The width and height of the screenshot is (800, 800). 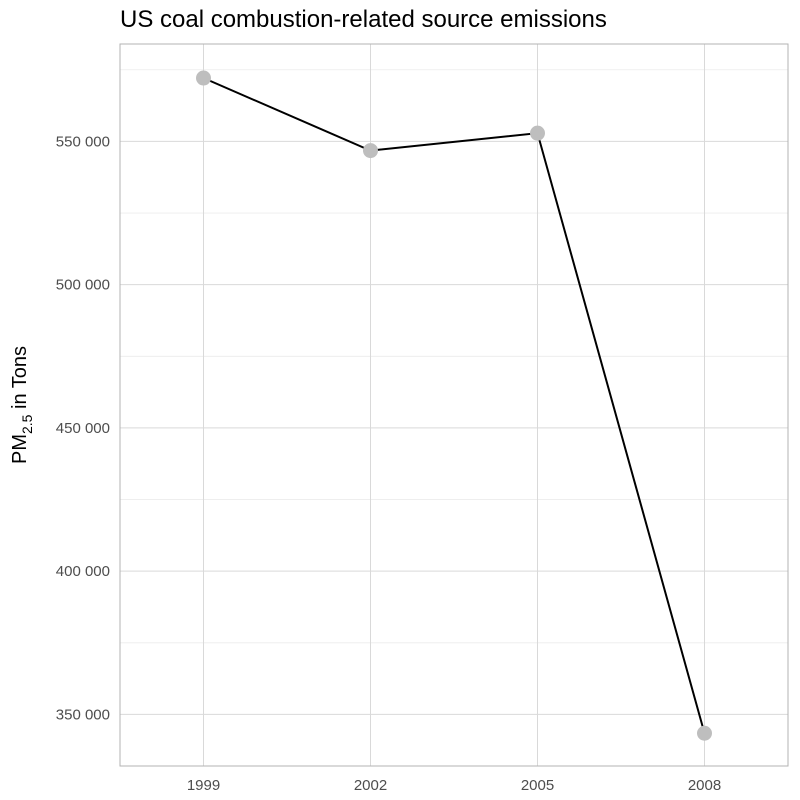 I want to click on y-tick-label: 400 000, so click(x=83, y=571).